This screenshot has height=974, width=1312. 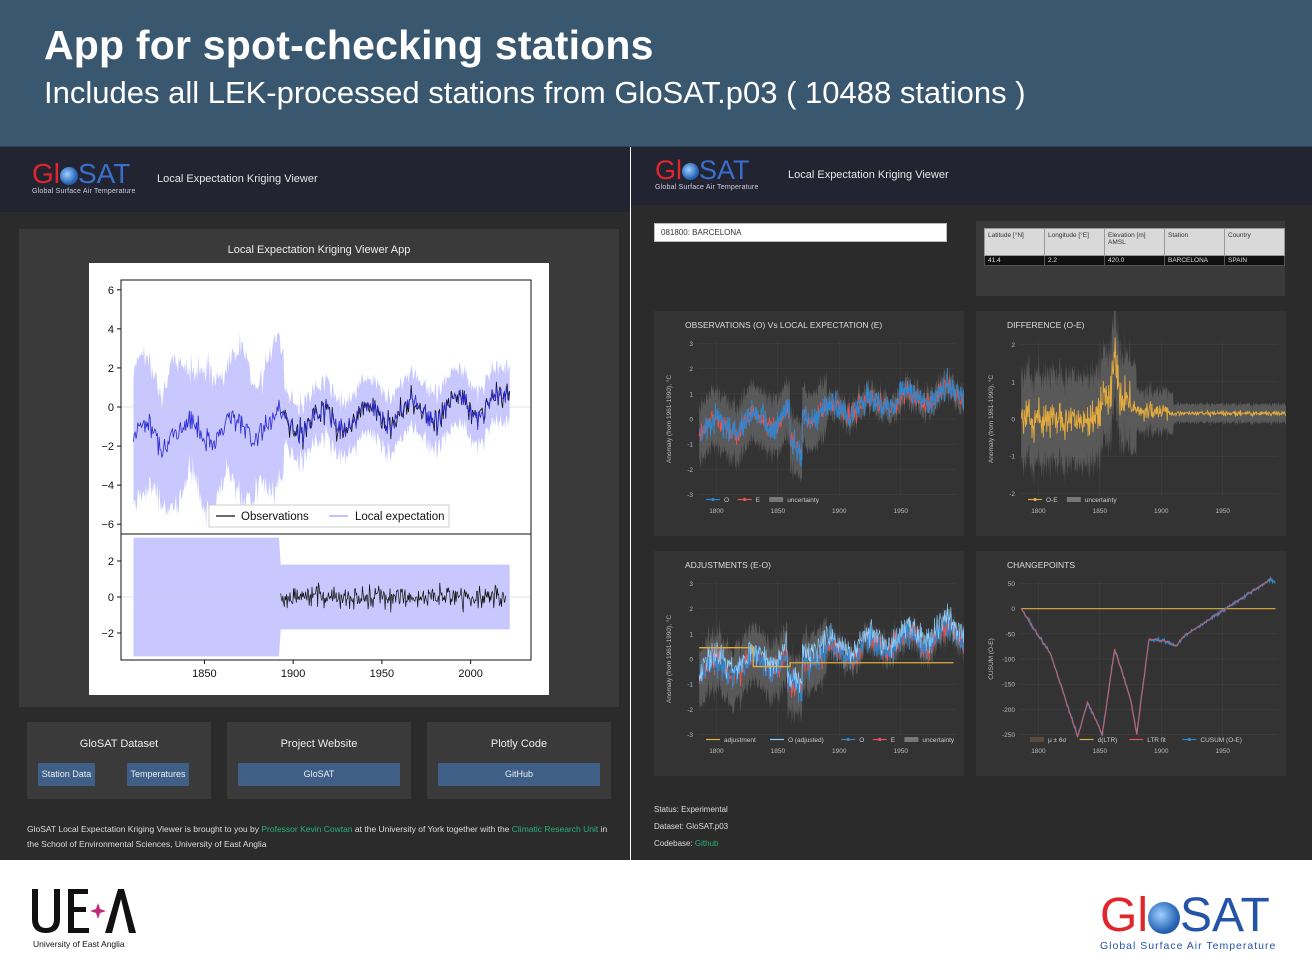 What do you see at coordinates (831, 417) in the screenshot?
I see `o-series-line` at bounding box center [831, 417].